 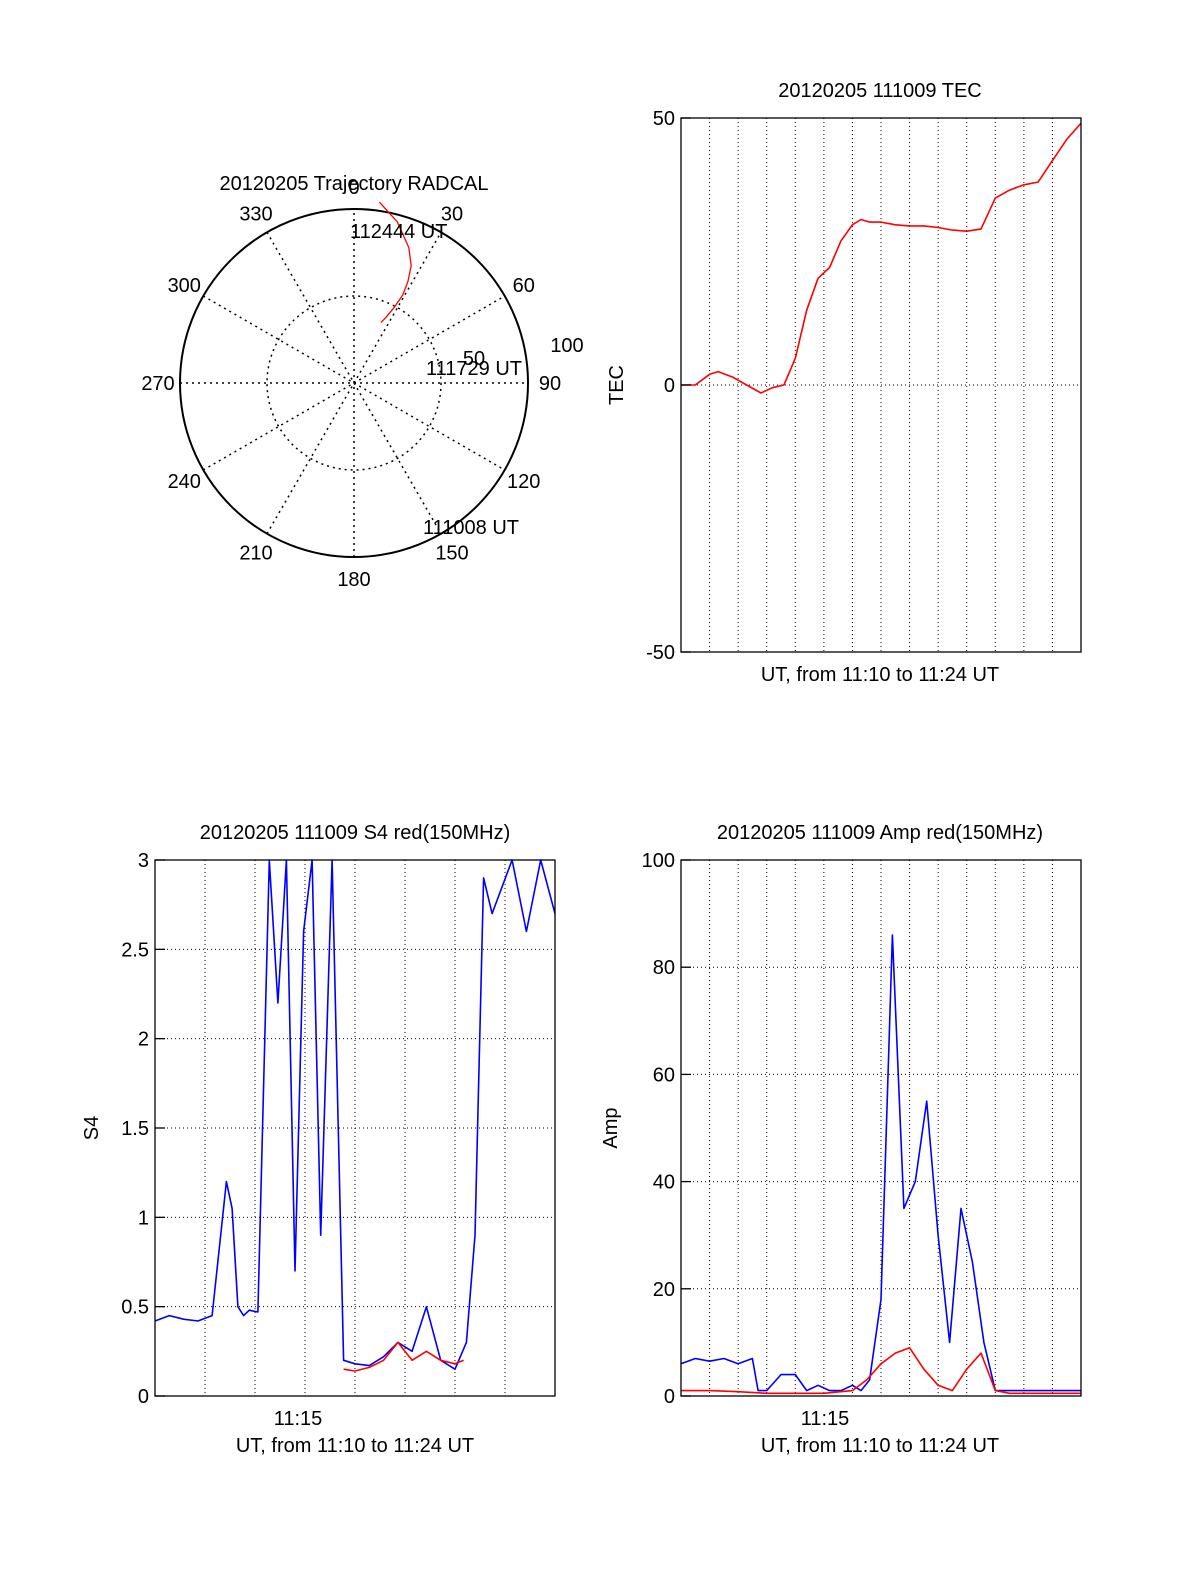 I want to click on polar-azimuth-label-270: 270, so click(x=157, y=384).